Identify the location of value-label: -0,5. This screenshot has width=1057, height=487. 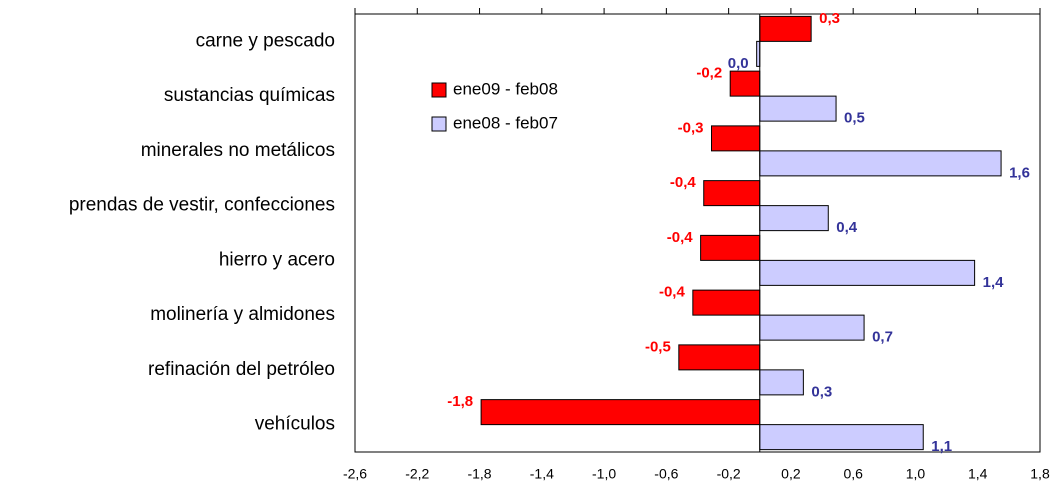
(658, 346).